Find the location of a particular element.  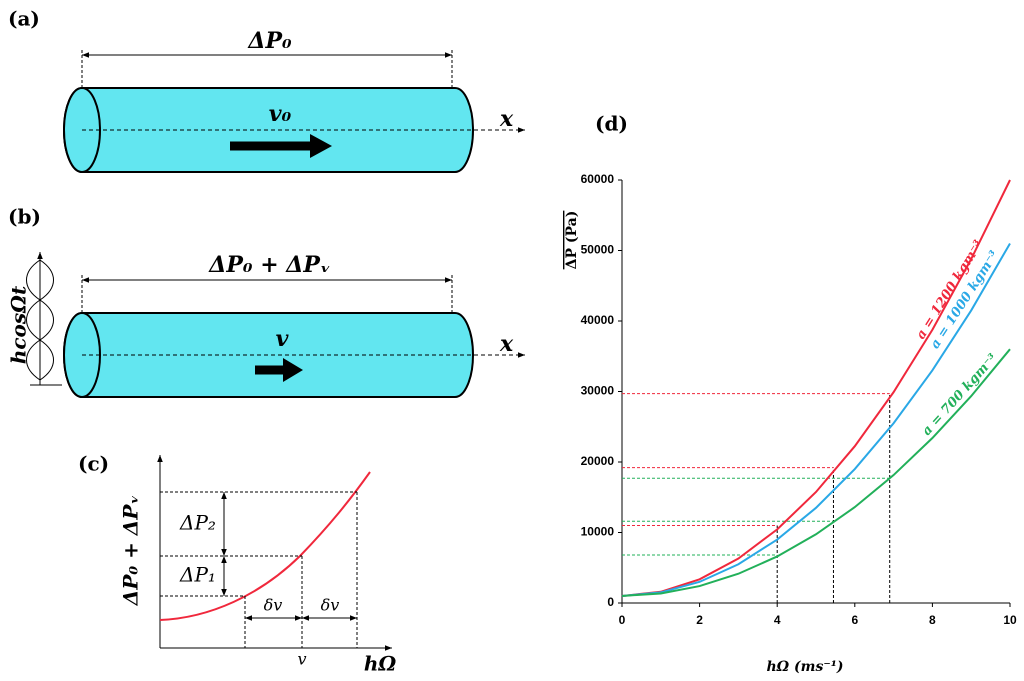

label: ΔP₂ is located at coordinates (197, 523).